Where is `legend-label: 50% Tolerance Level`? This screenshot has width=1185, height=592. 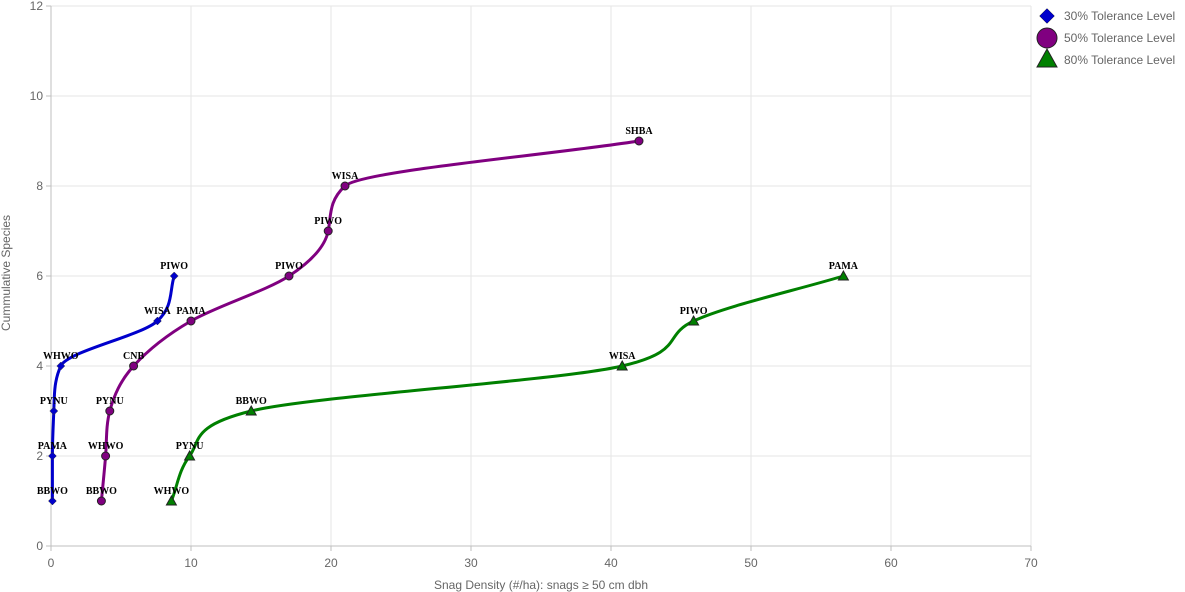 legend-label: 50% Tolerance Level is located at coordinates (1119, 38).